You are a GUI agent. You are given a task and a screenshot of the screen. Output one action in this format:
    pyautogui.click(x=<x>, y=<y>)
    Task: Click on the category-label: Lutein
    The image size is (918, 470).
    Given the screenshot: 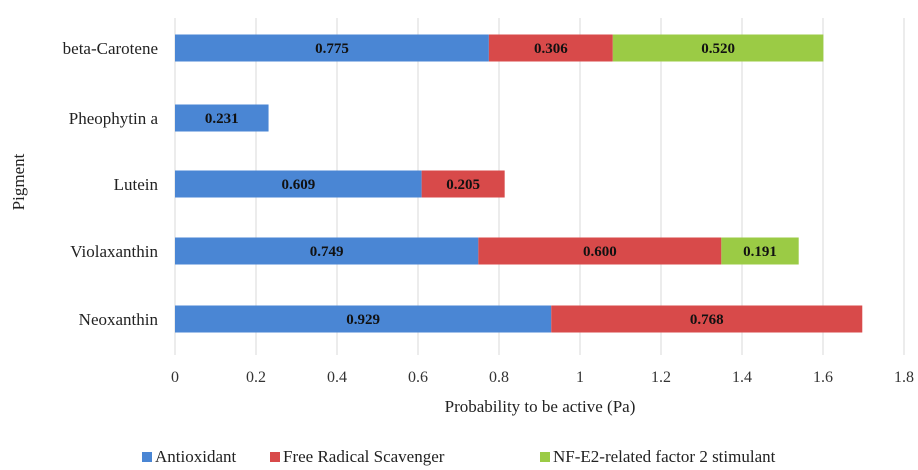 What is the action you would take?
    pyautogui.click(x=136, y=184)
    